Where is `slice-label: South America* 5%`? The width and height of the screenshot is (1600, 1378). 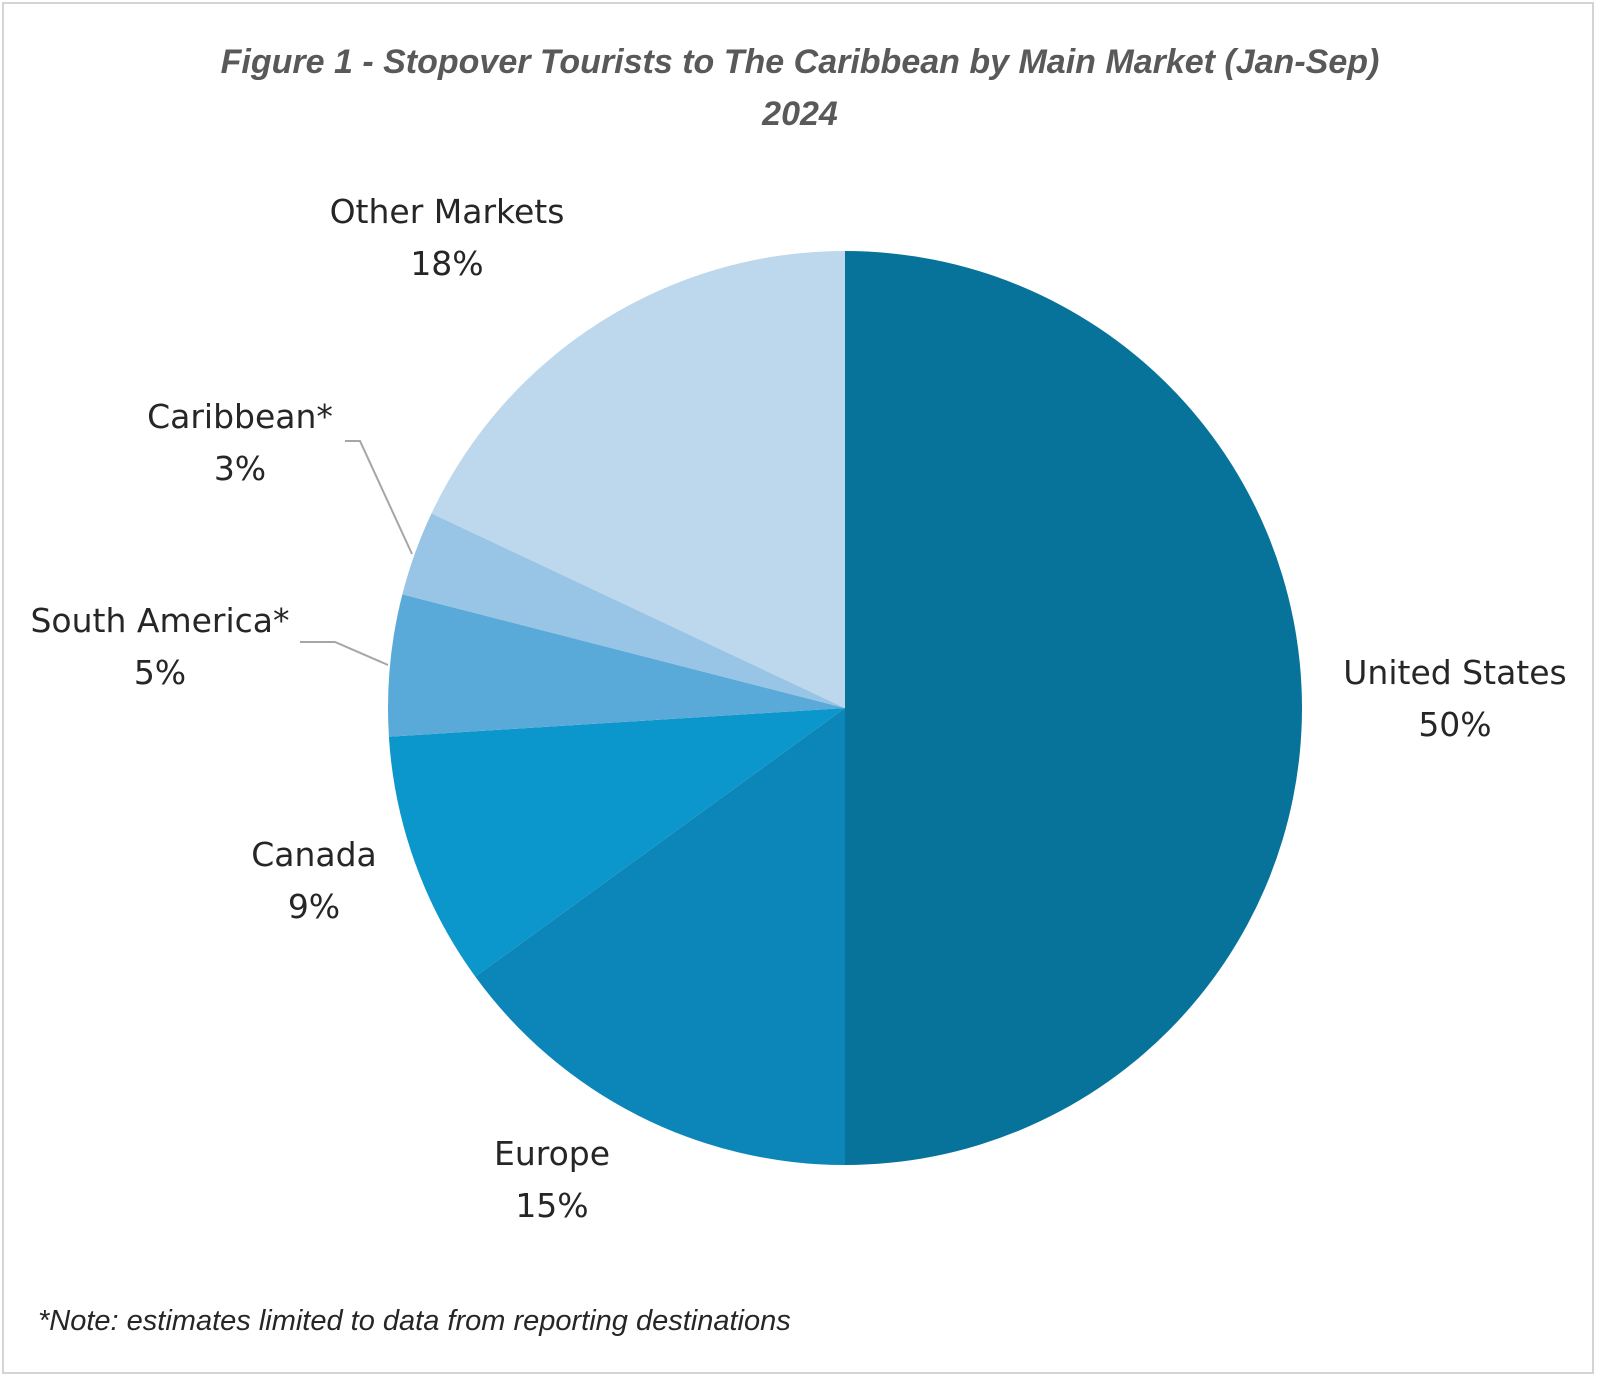 slice-label: South America* 5% is located at coordinates (159, 646).